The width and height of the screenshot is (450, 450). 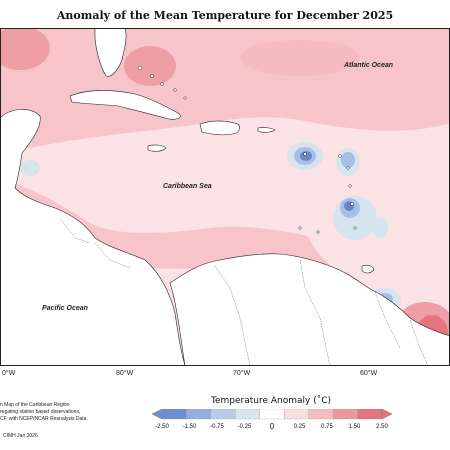 I want to click on legend-tick-7: 1.50, so click(x=354, y=427).